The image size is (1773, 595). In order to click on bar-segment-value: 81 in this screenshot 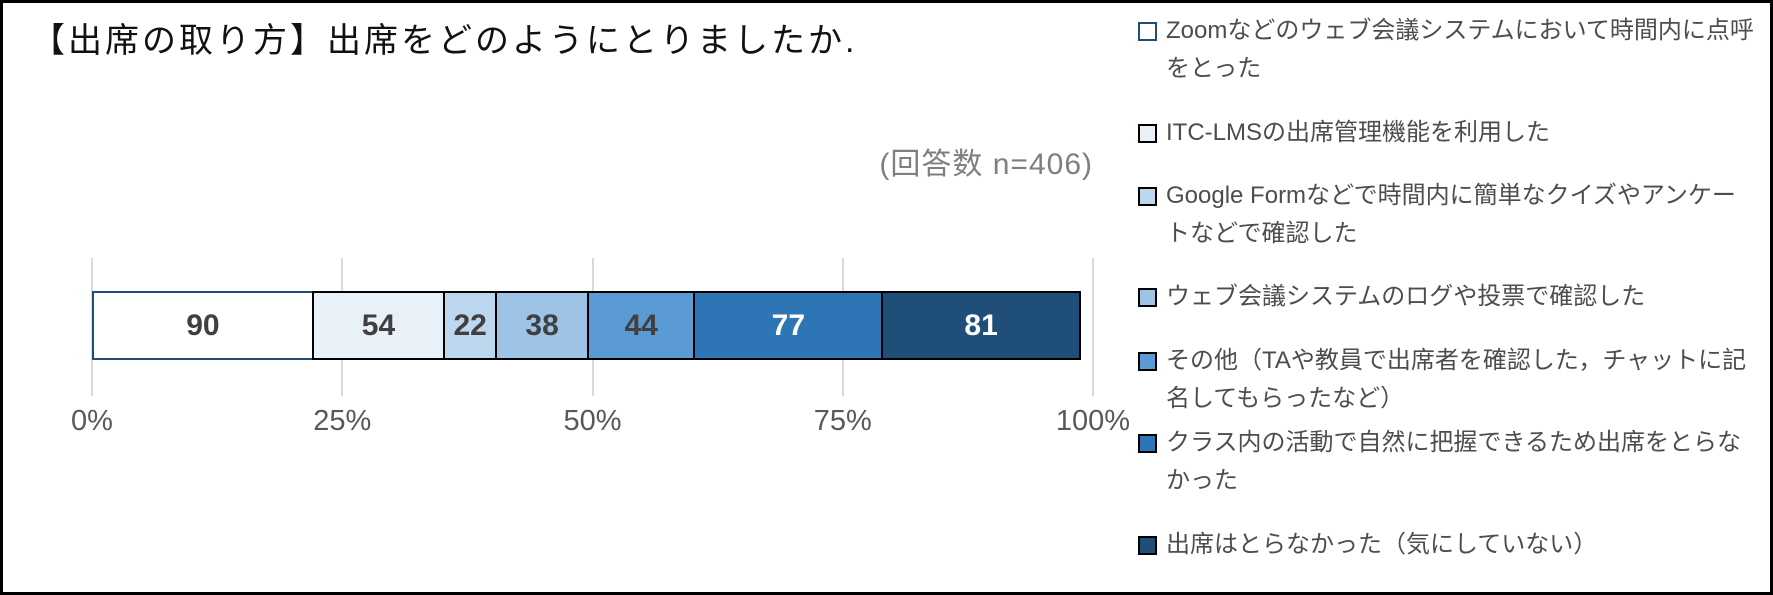, I will do `click(981, 325)`.